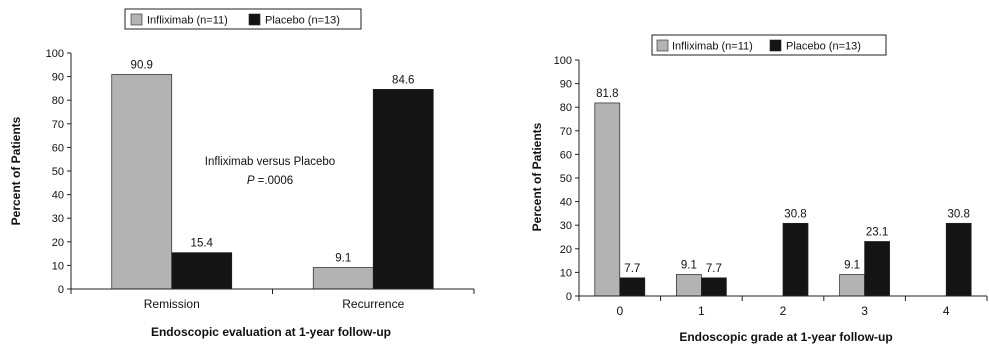 This screenshot has width=989, height=345. I want to click on chart1-annotation-p-value: =.0006, so click(273, 181).